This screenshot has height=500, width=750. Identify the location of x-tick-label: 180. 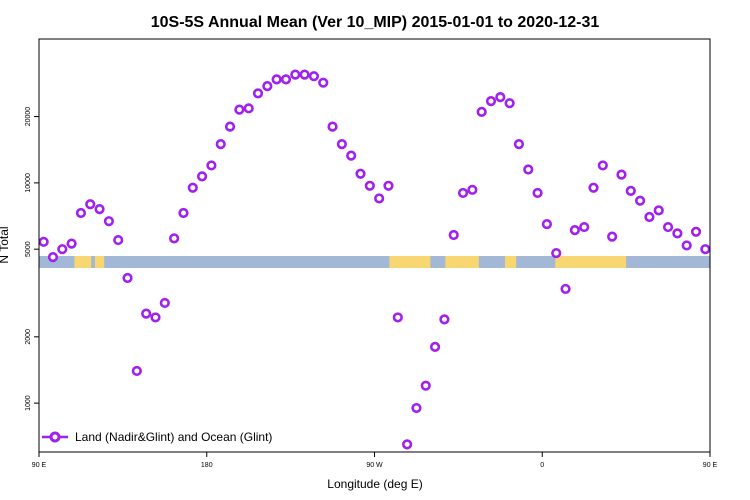
(207, 465).